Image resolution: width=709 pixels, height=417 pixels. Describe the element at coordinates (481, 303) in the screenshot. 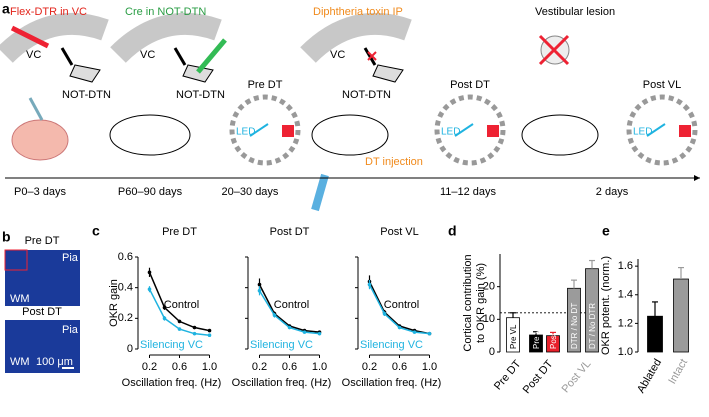

I see `y-axis-label: to OKR gain (%)` at that location.